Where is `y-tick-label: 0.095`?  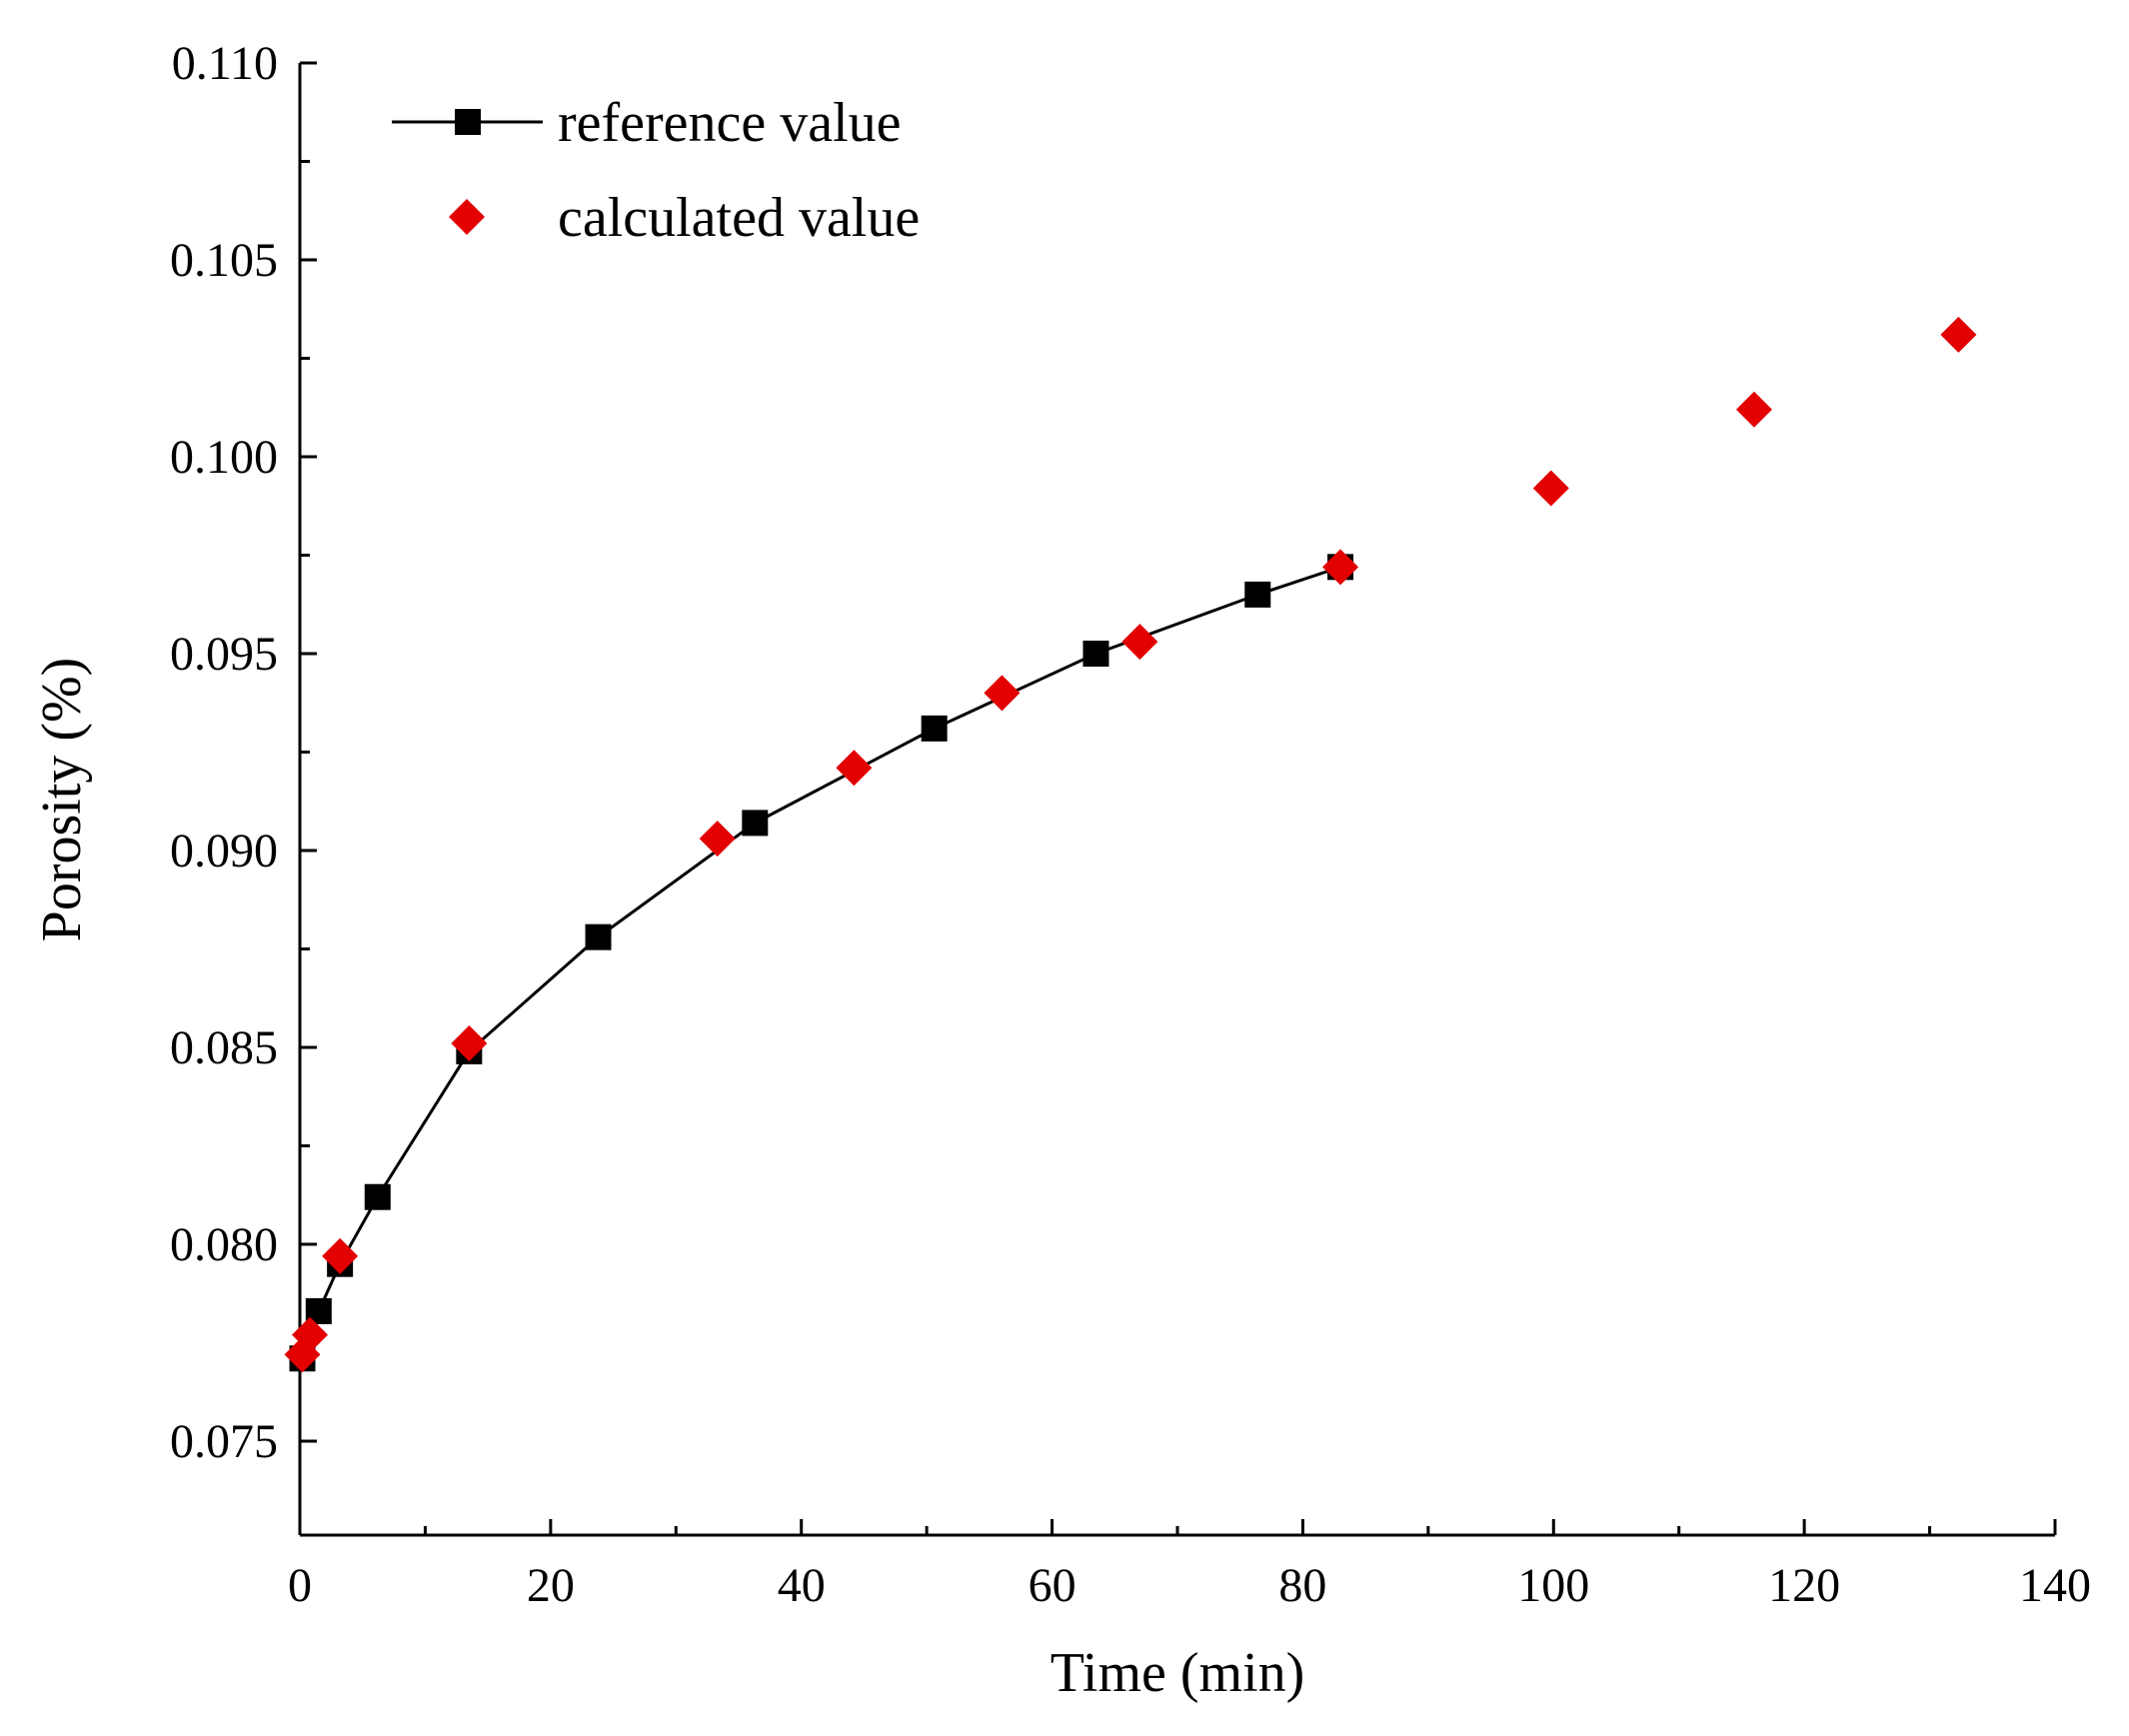 y-tick-label: 0.095 is located at coordinates (224, 654).